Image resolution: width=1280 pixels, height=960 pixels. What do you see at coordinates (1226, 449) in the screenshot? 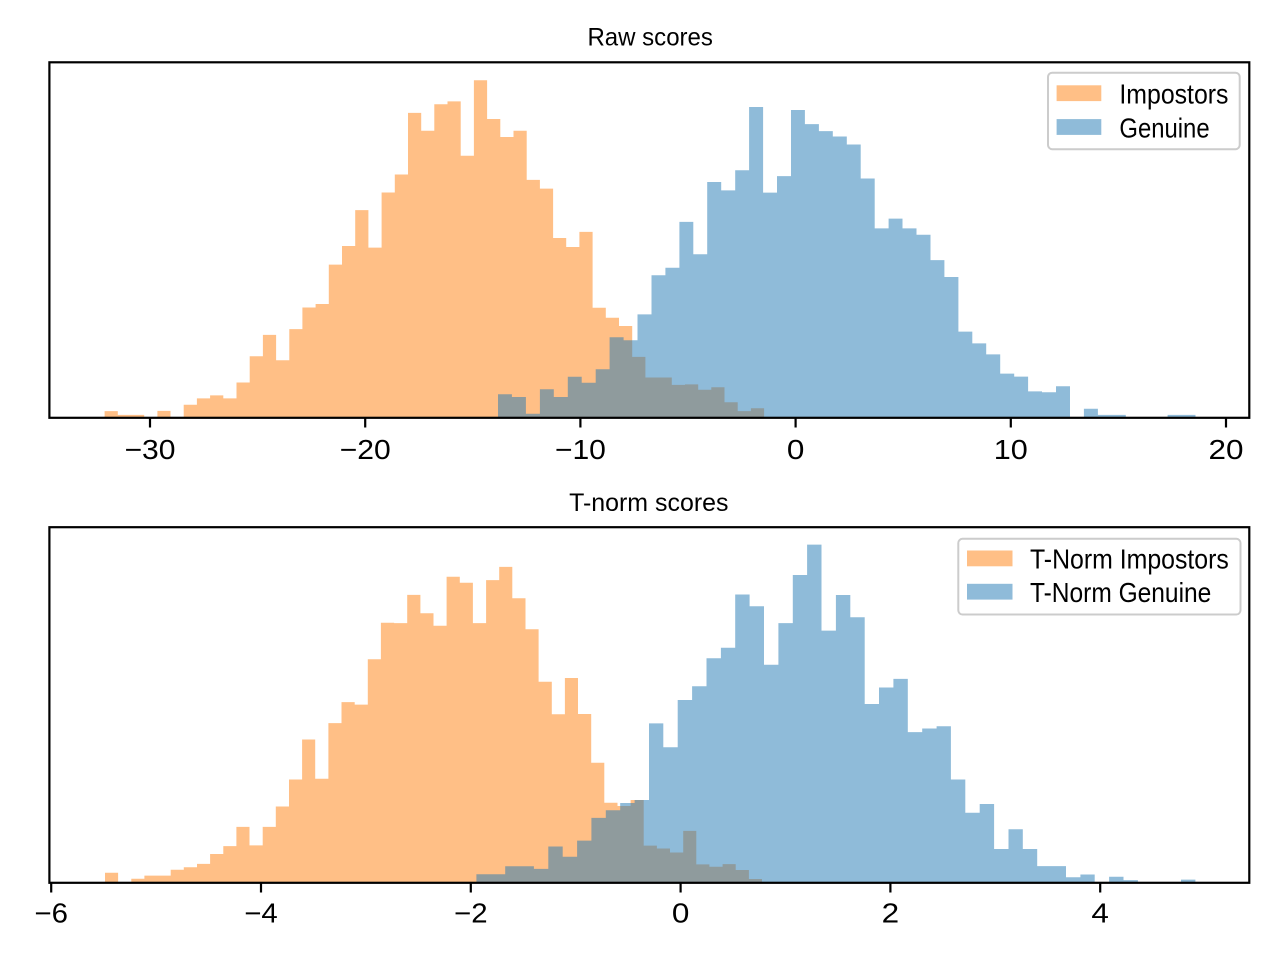
I see `svg-text: 20` at bounding box center [1226, 449].